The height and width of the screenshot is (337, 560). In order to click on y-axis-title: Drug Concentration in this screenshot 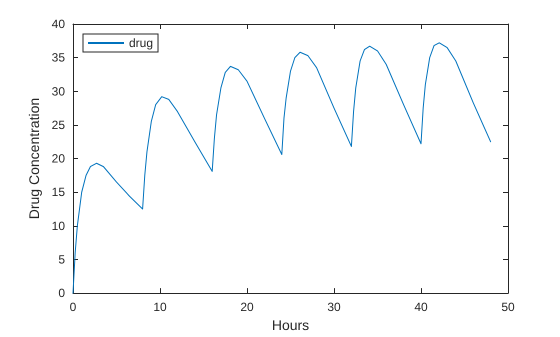, I will do `click(34, 159)`.